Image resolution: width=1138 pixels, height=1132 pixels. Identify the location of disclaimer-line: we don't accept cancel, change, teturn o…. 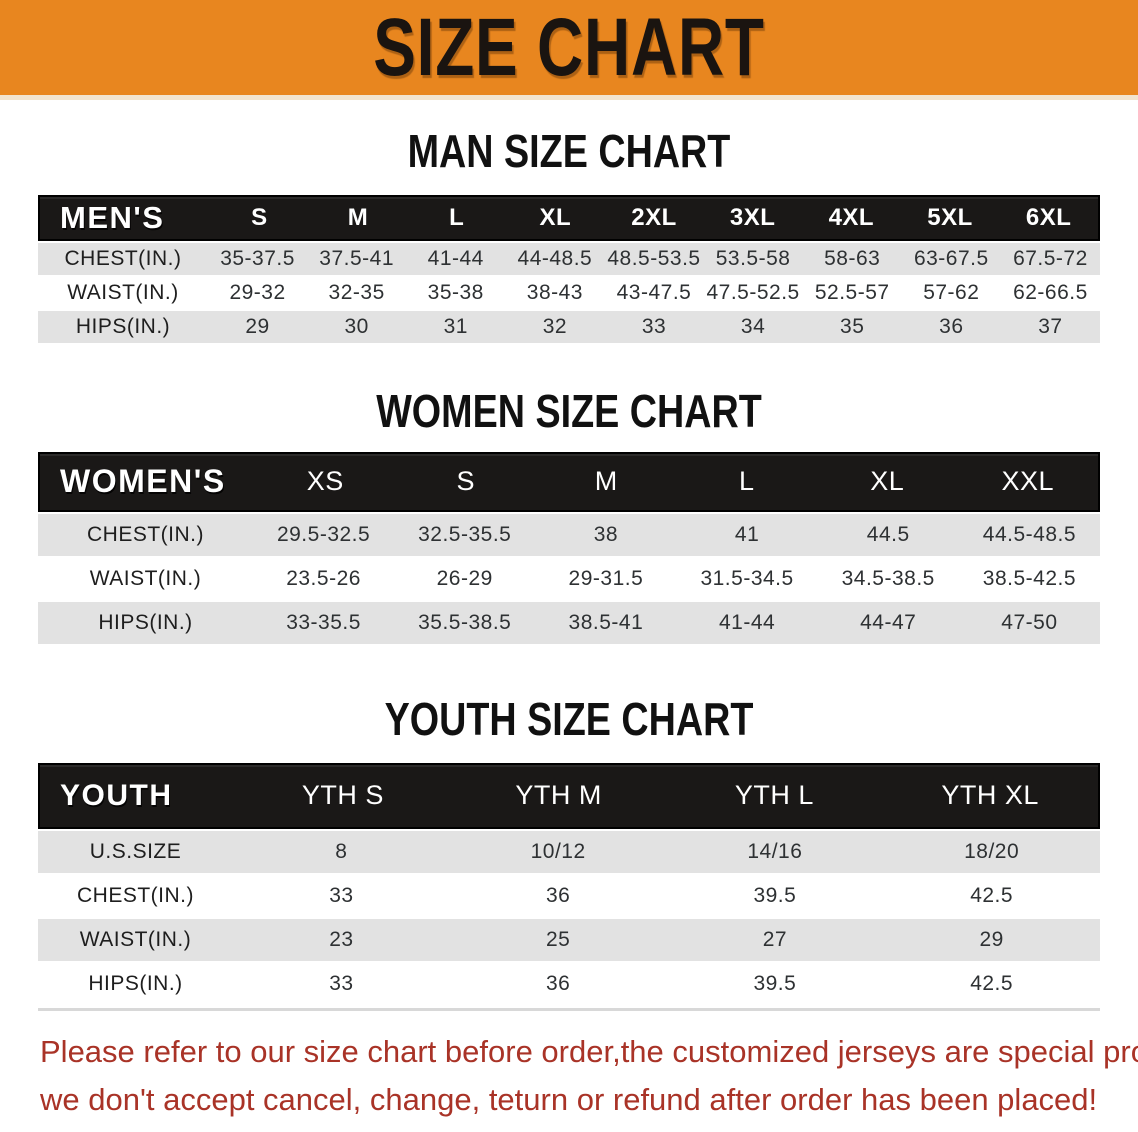
(569, 1099).